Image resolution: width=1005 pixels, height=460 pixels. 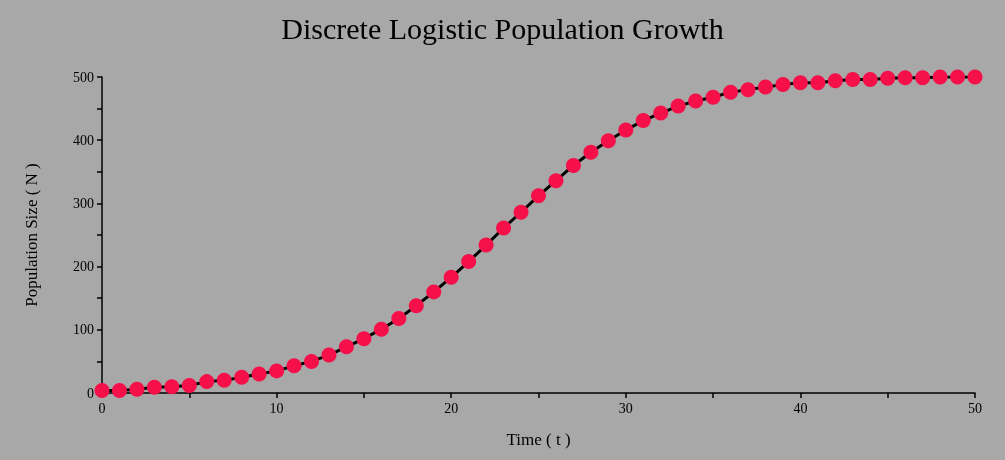 I want to click on chart-title: Discrete Logistic Population Growth, so click(x=502, y=28).